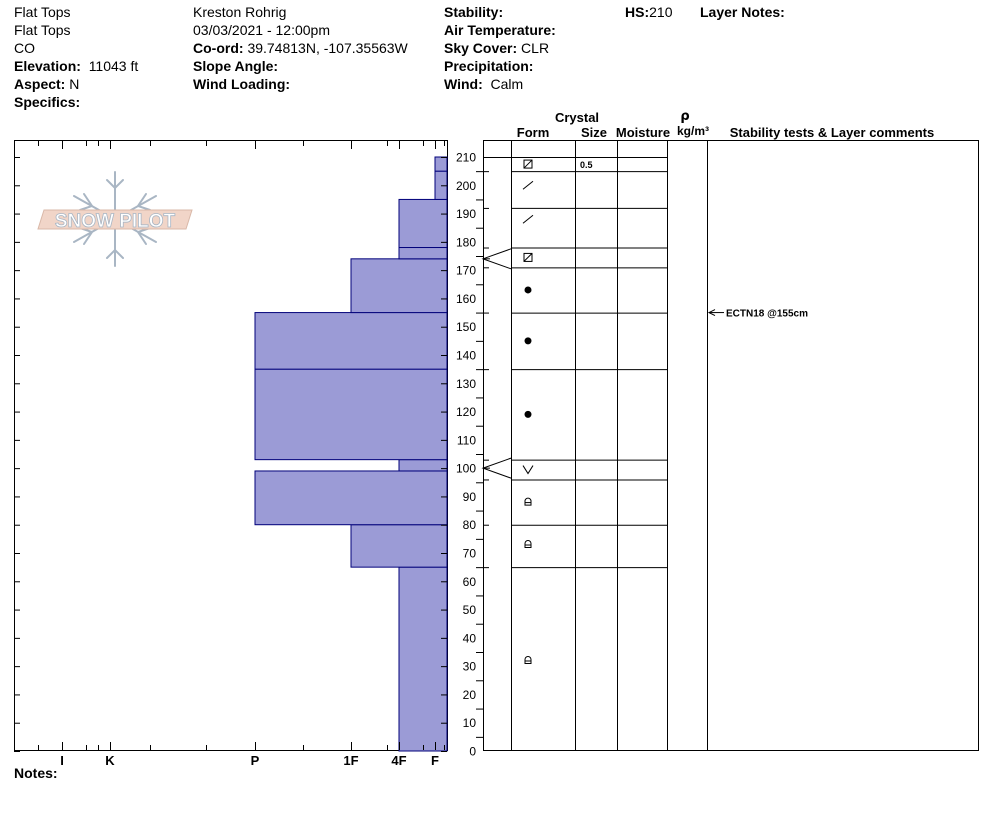 This screenshot has width=994, height=840. Describe the element at coordinates (832, 132) in the screenshot. I see `stability-comments-header: Stability tests & Layer comments` at that location.